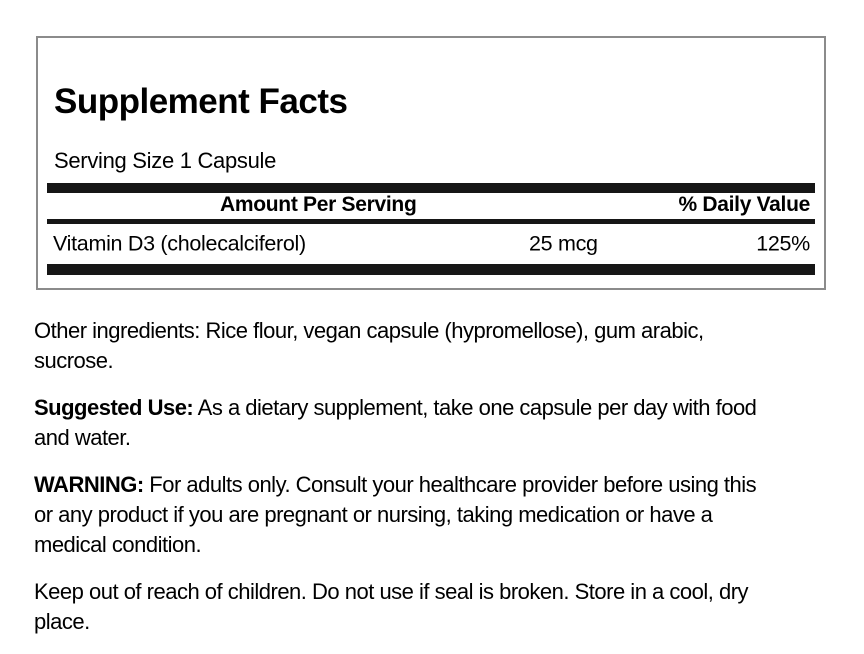 This screenshot has height=654, width=864. What do you see at coordinates (783, 243) in the screenshot?
I see `nutrient-daily-value: 125%` at bounding box center [783, 243].